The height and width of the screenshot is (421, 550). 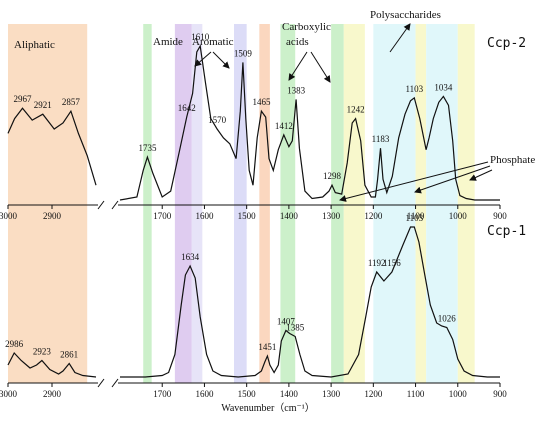 I want to click on peak-label-Ccp-1-1192: 1192, so click(x=377, y=263).